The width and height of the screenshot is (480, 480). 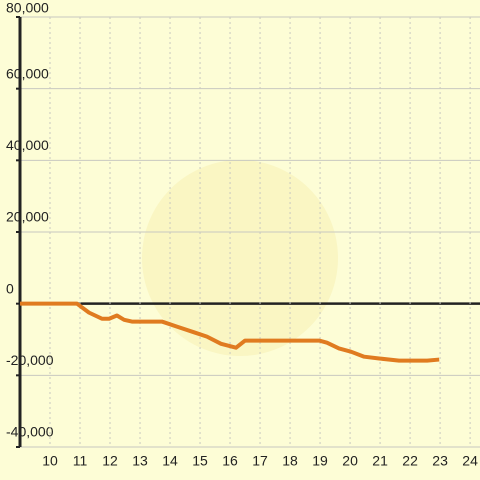 What do you see at coordinates (230, 332) in the screenshot?
I see `data-line` at bounding box center [230, 332].